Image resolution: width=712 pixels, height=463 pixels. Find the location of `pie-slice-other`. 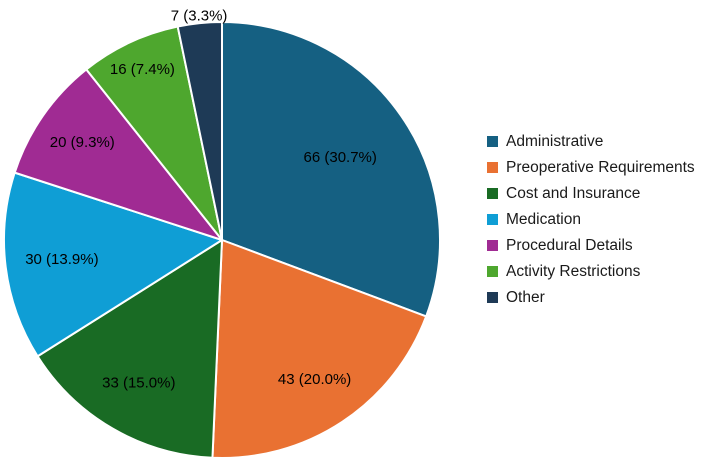

pie-slice-other is located at coordinates (199, 131).